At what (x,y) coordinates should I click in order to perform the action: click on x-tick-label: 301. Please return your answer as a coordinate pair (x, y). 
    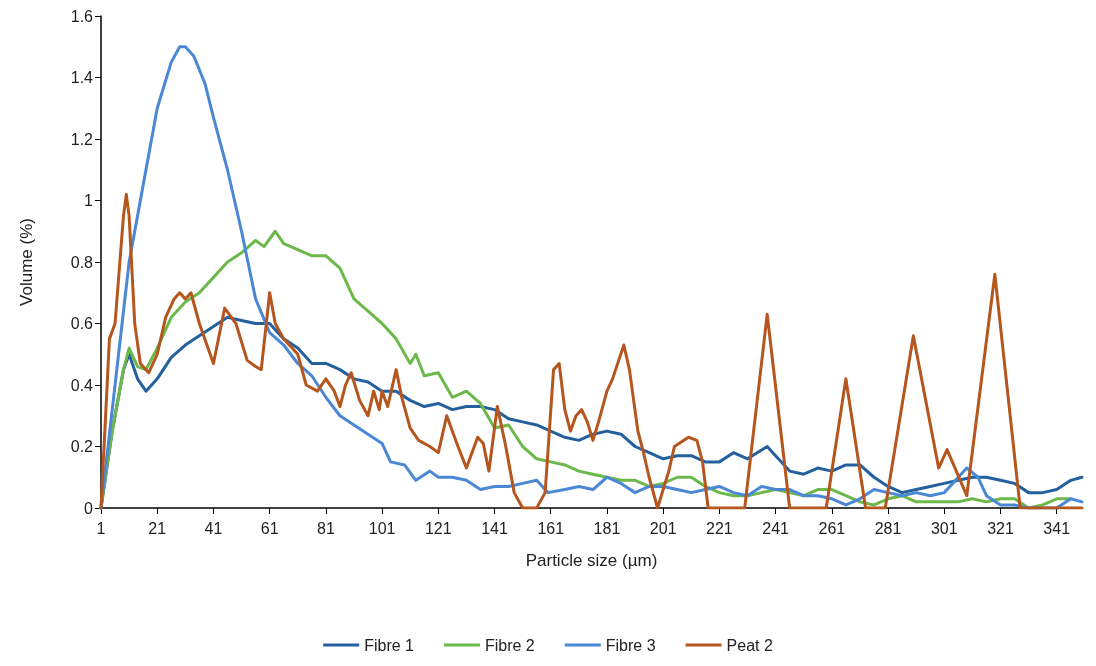
    Looking at the image, I should click on (944, 528).